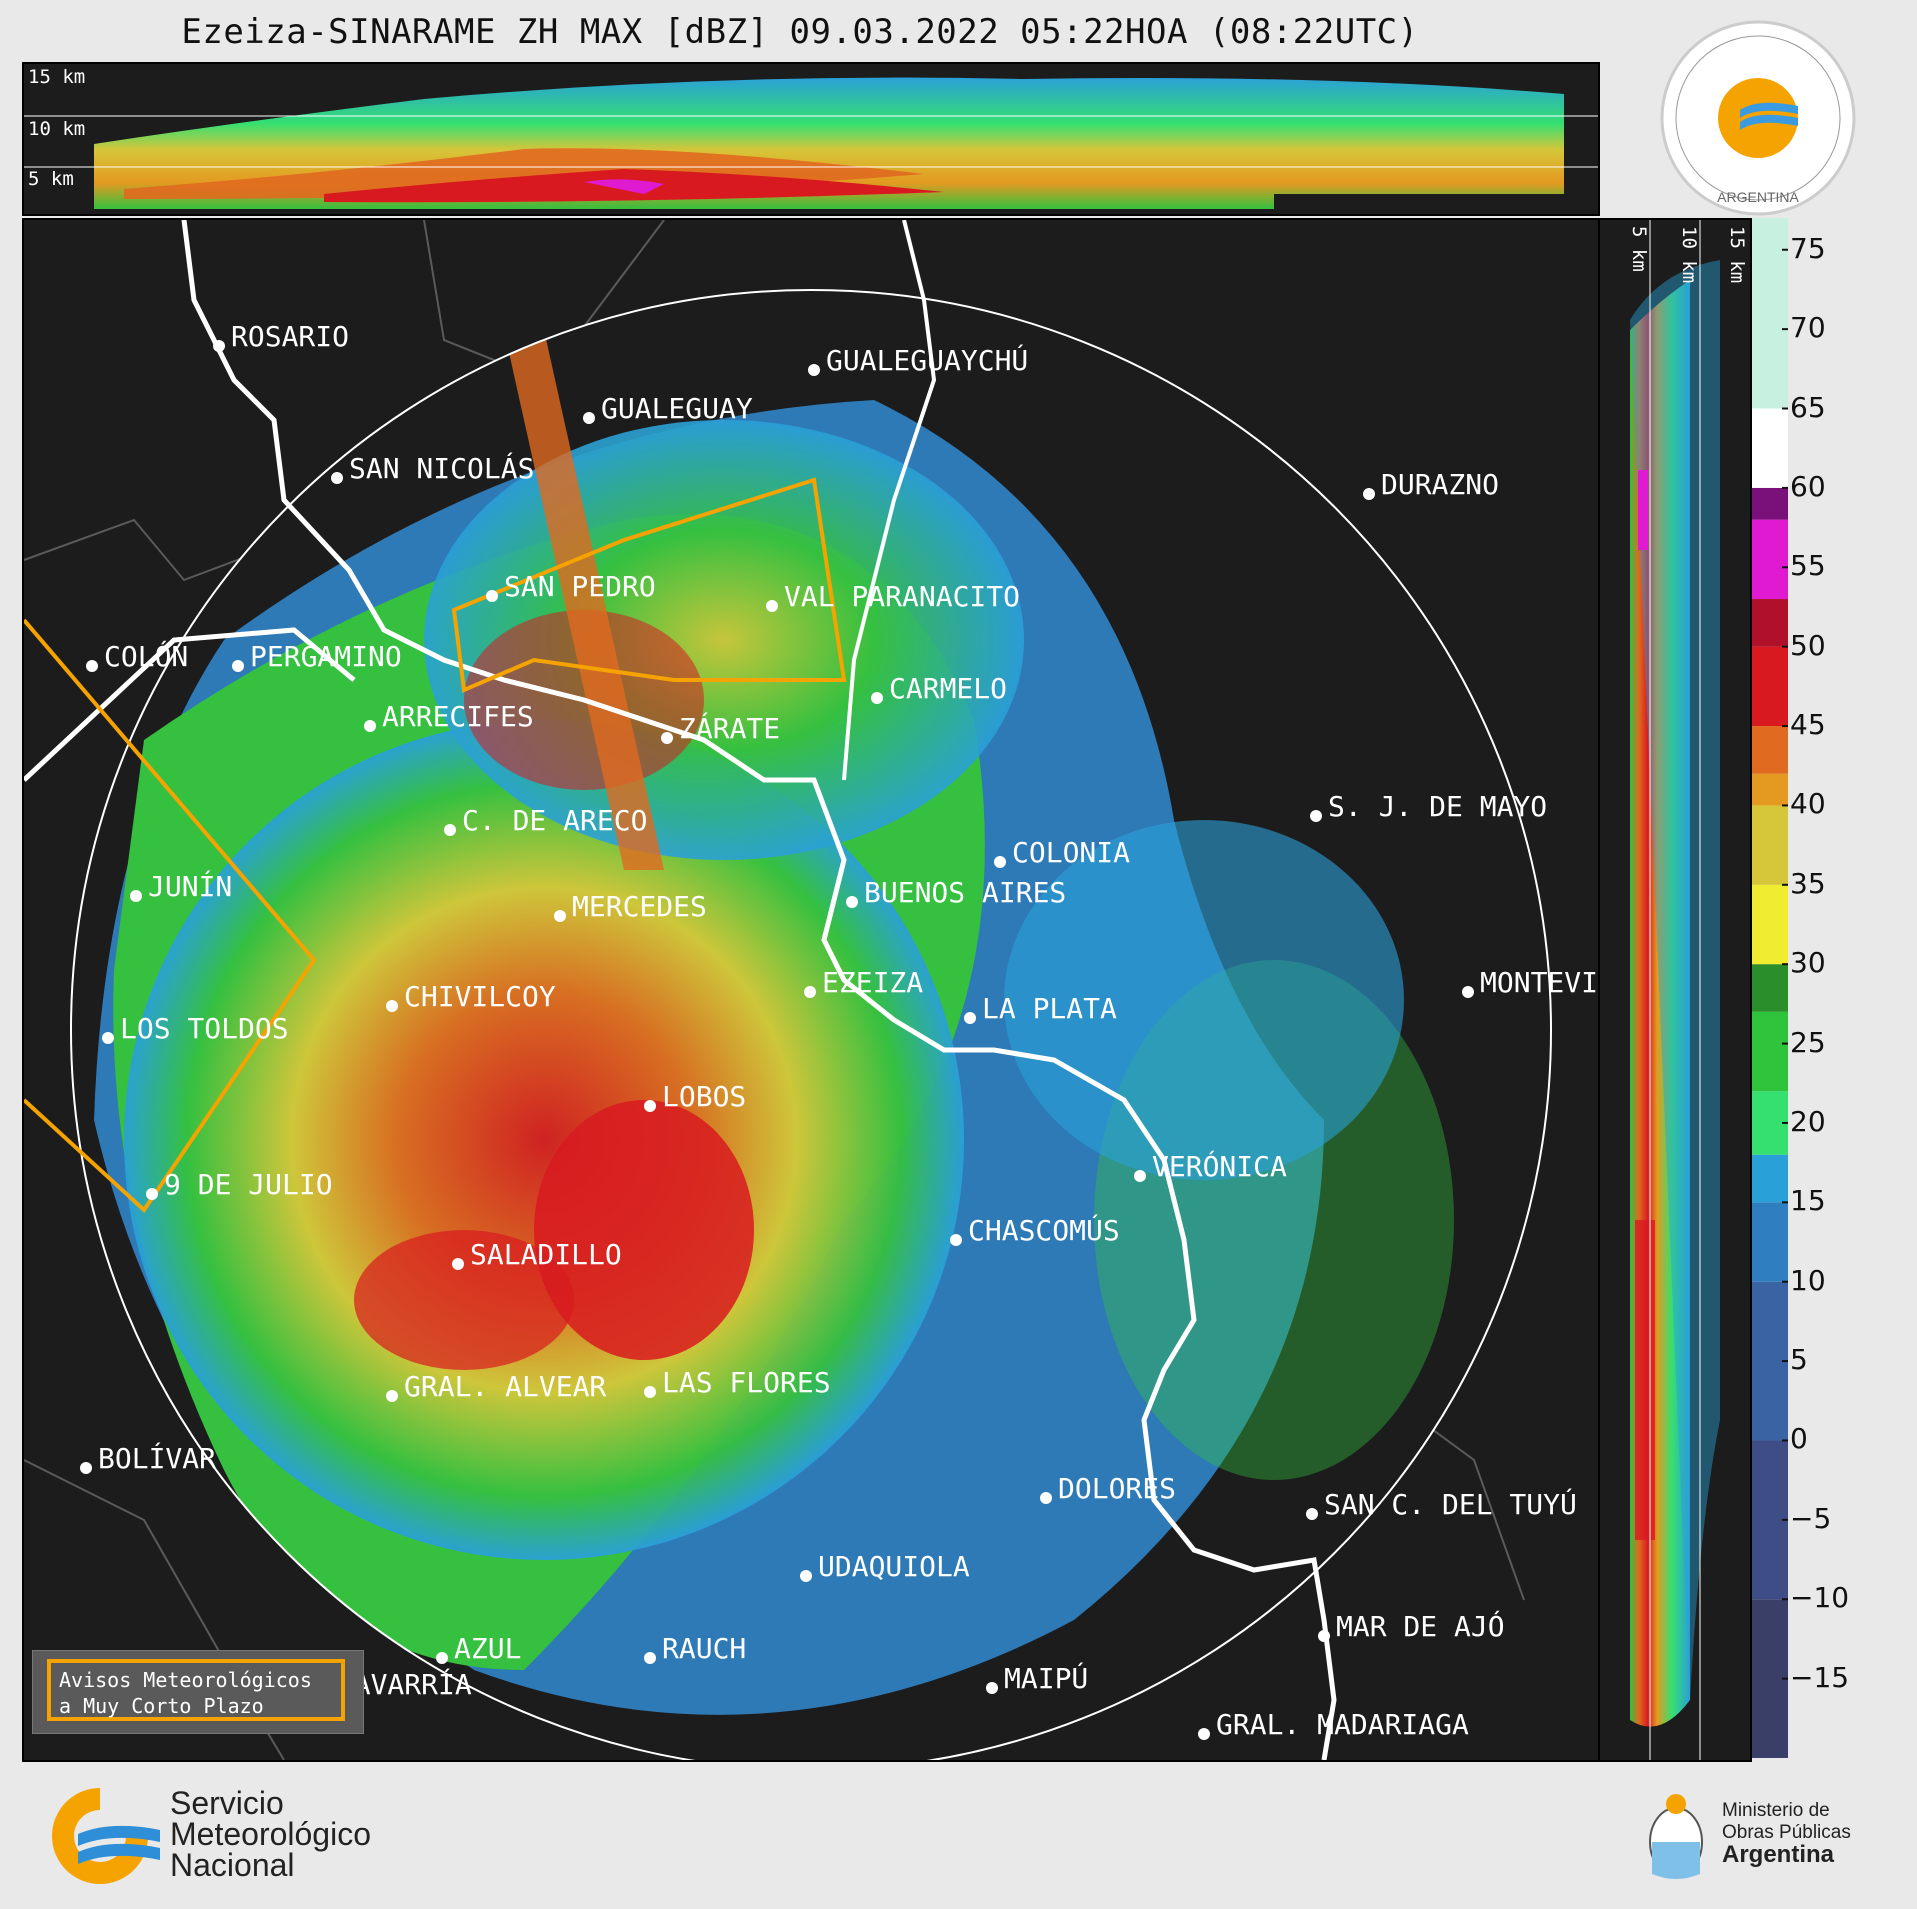 The image size is (1917, 1909). I want to click on avisos-line1: Avisos Meteorológicos, so click(185, 1680).